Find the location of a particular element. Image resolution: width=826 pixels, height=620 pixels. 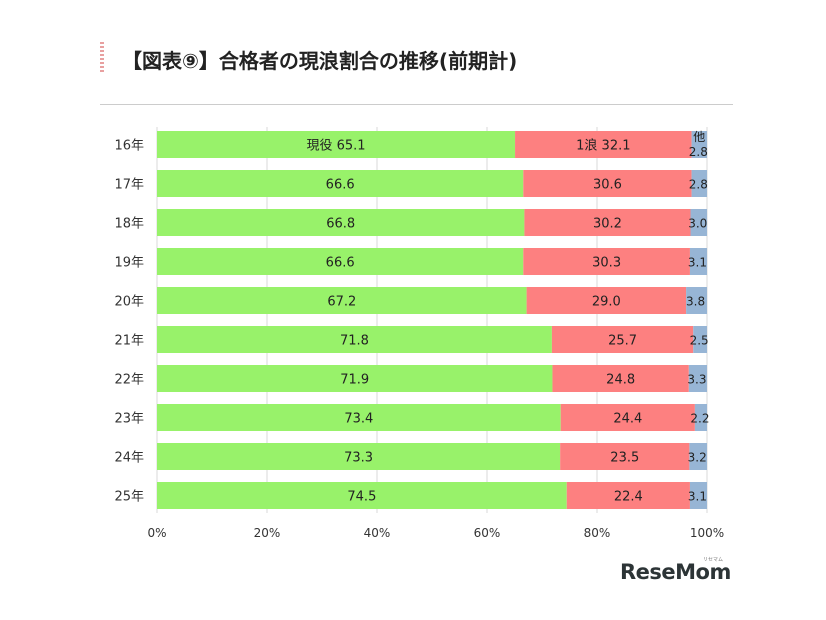

data-label: 25.7 is located at coordinates (622, 341).